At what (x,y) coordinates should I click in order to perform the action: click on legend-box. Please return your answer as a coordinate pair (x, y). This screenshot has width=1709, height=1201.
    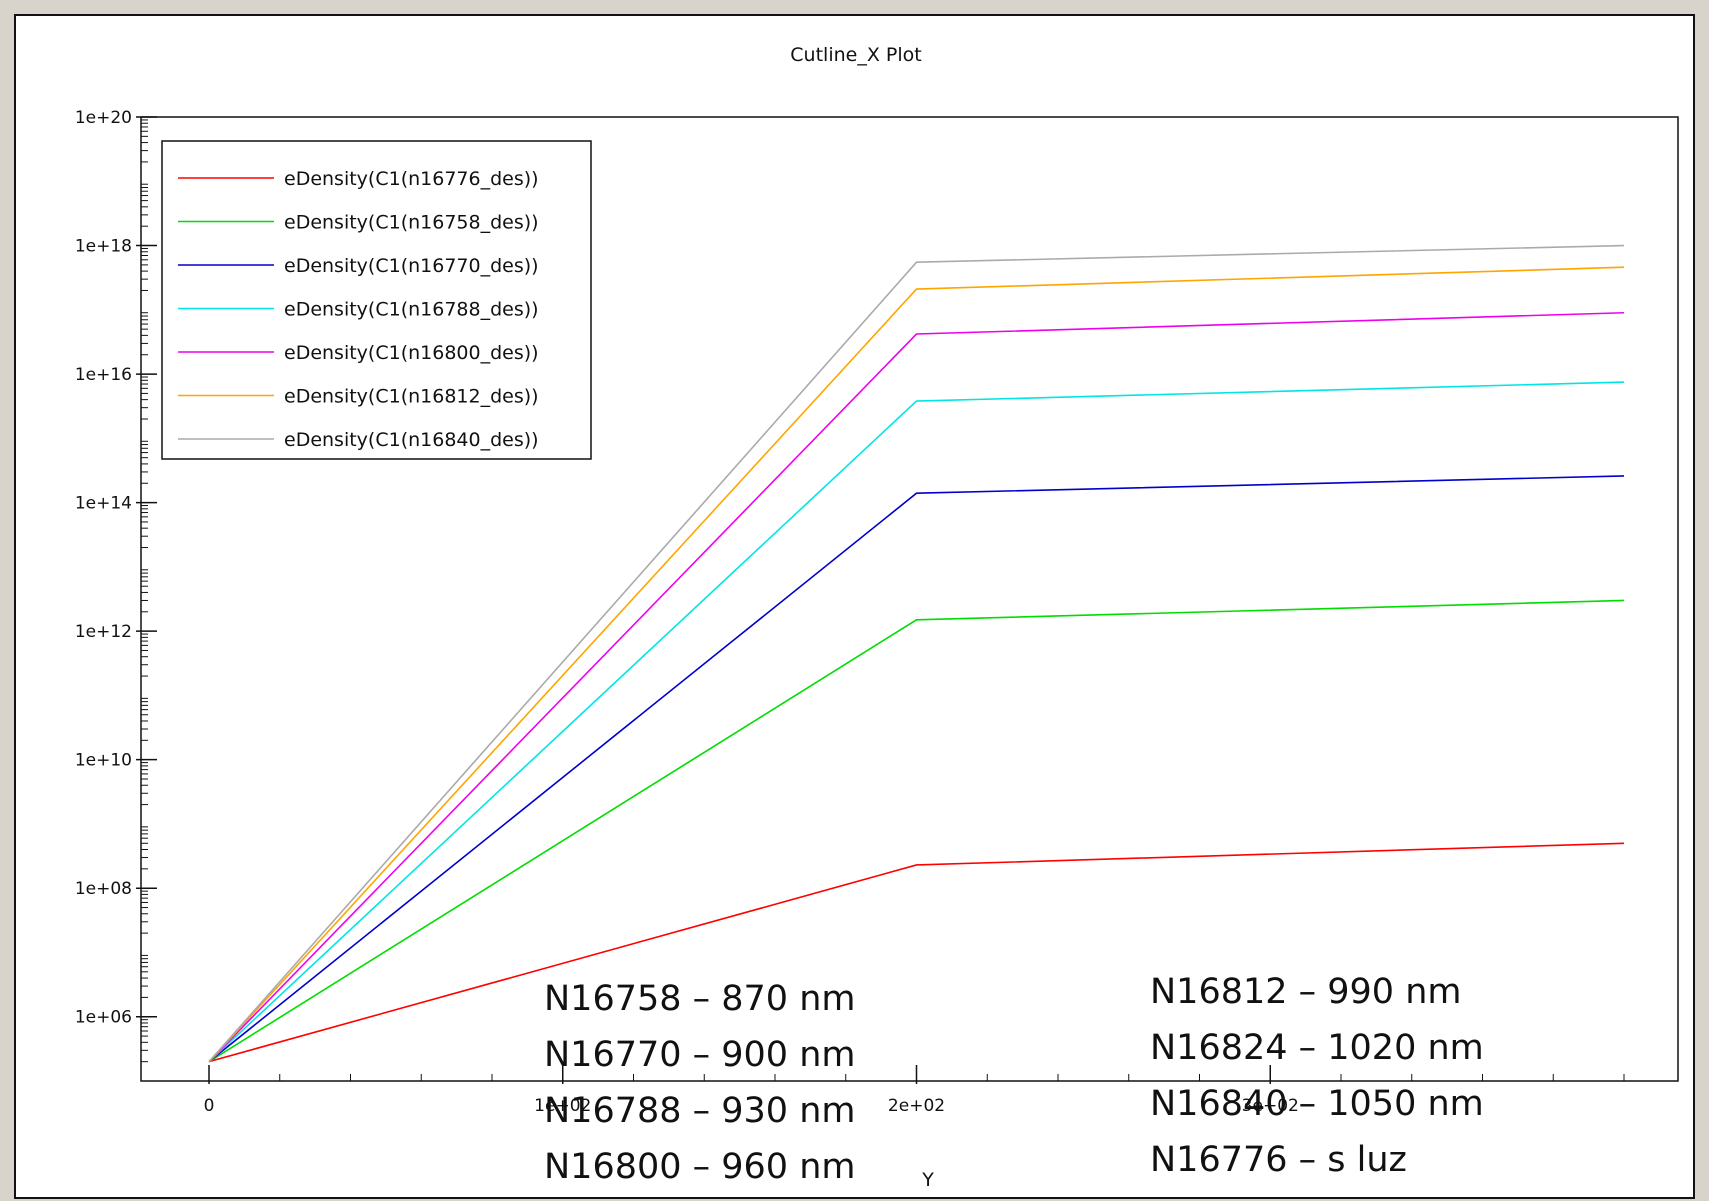
    Looking at the image, I should click on (376, 300).